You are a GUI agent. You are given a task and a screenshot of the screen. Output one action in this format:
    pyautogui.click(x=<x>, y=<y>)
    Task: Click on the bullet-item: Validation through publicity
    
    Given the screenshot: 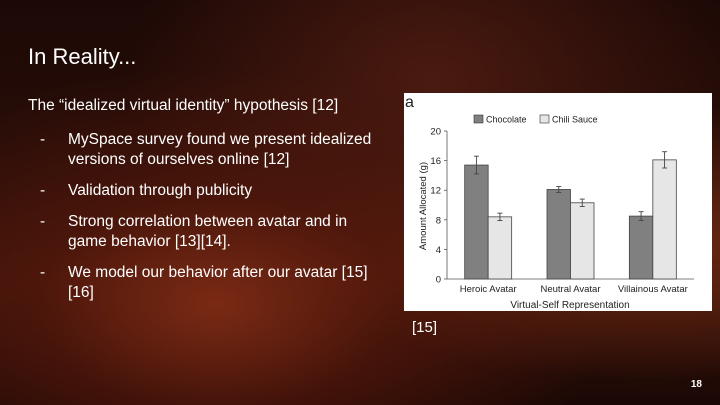 What is the action you would take?
    pyautogui.click(x=212, y=191)
    